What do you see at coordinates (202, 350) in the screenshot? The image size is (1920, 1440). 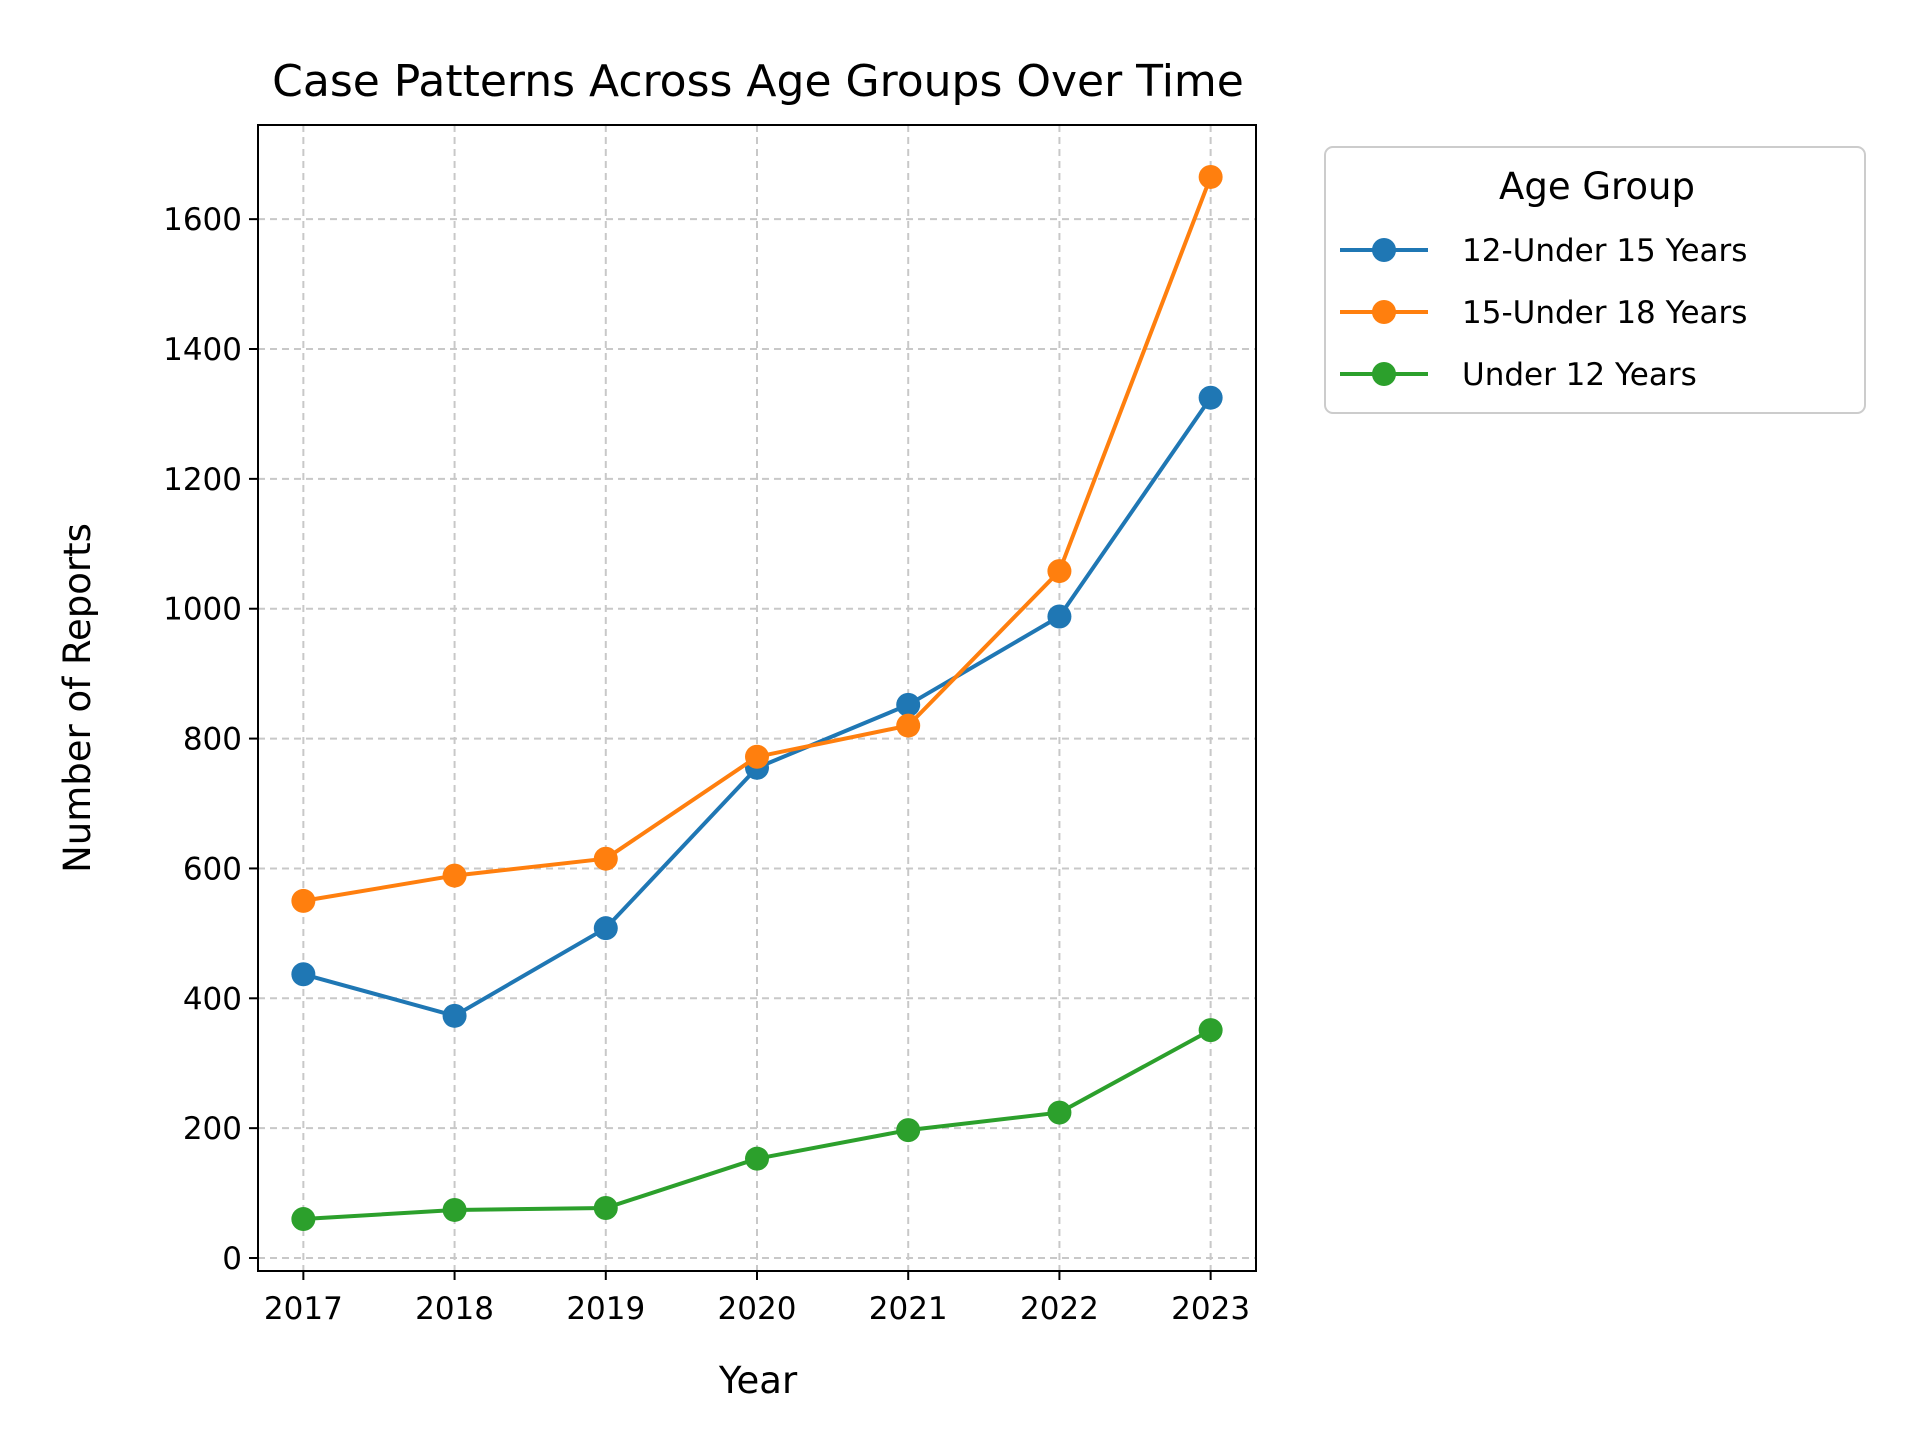 I see `y-tick-label: 1400` at bounding box center [202, 350].